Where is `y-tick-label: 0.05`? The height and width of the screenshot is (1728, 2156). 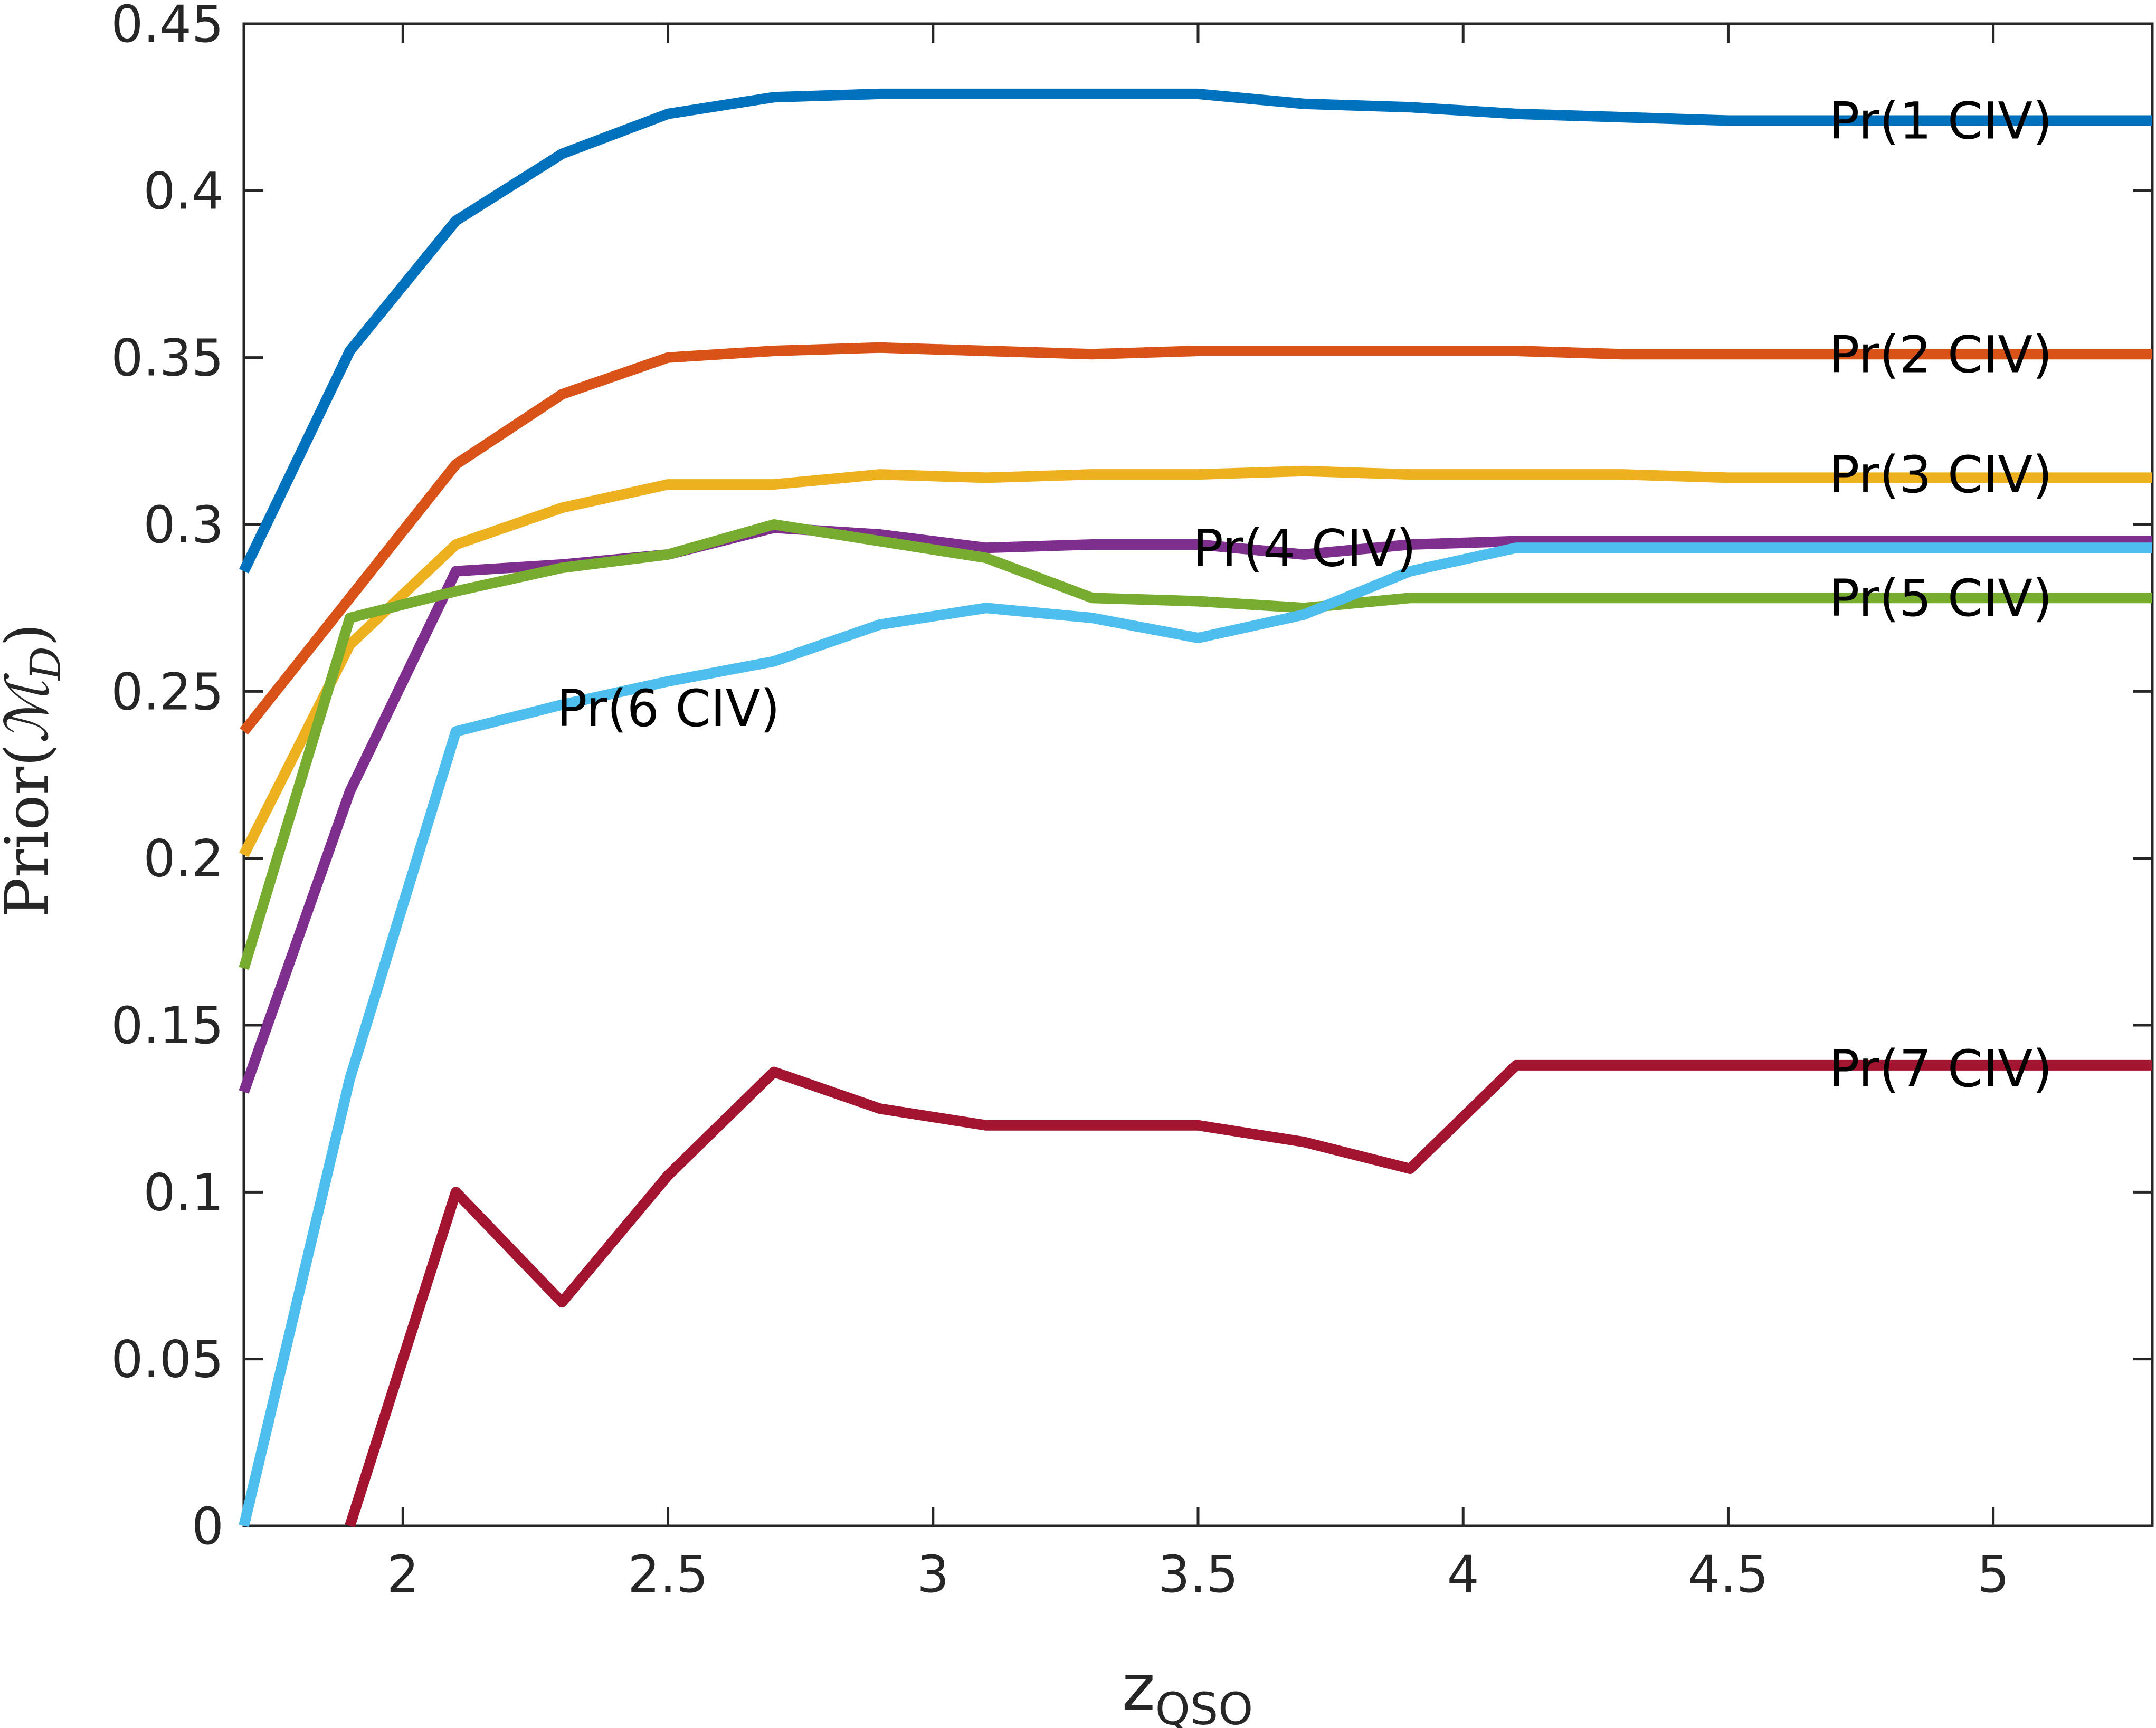 y-tick-label: 0.05 is located at coordinates (167, 1359).